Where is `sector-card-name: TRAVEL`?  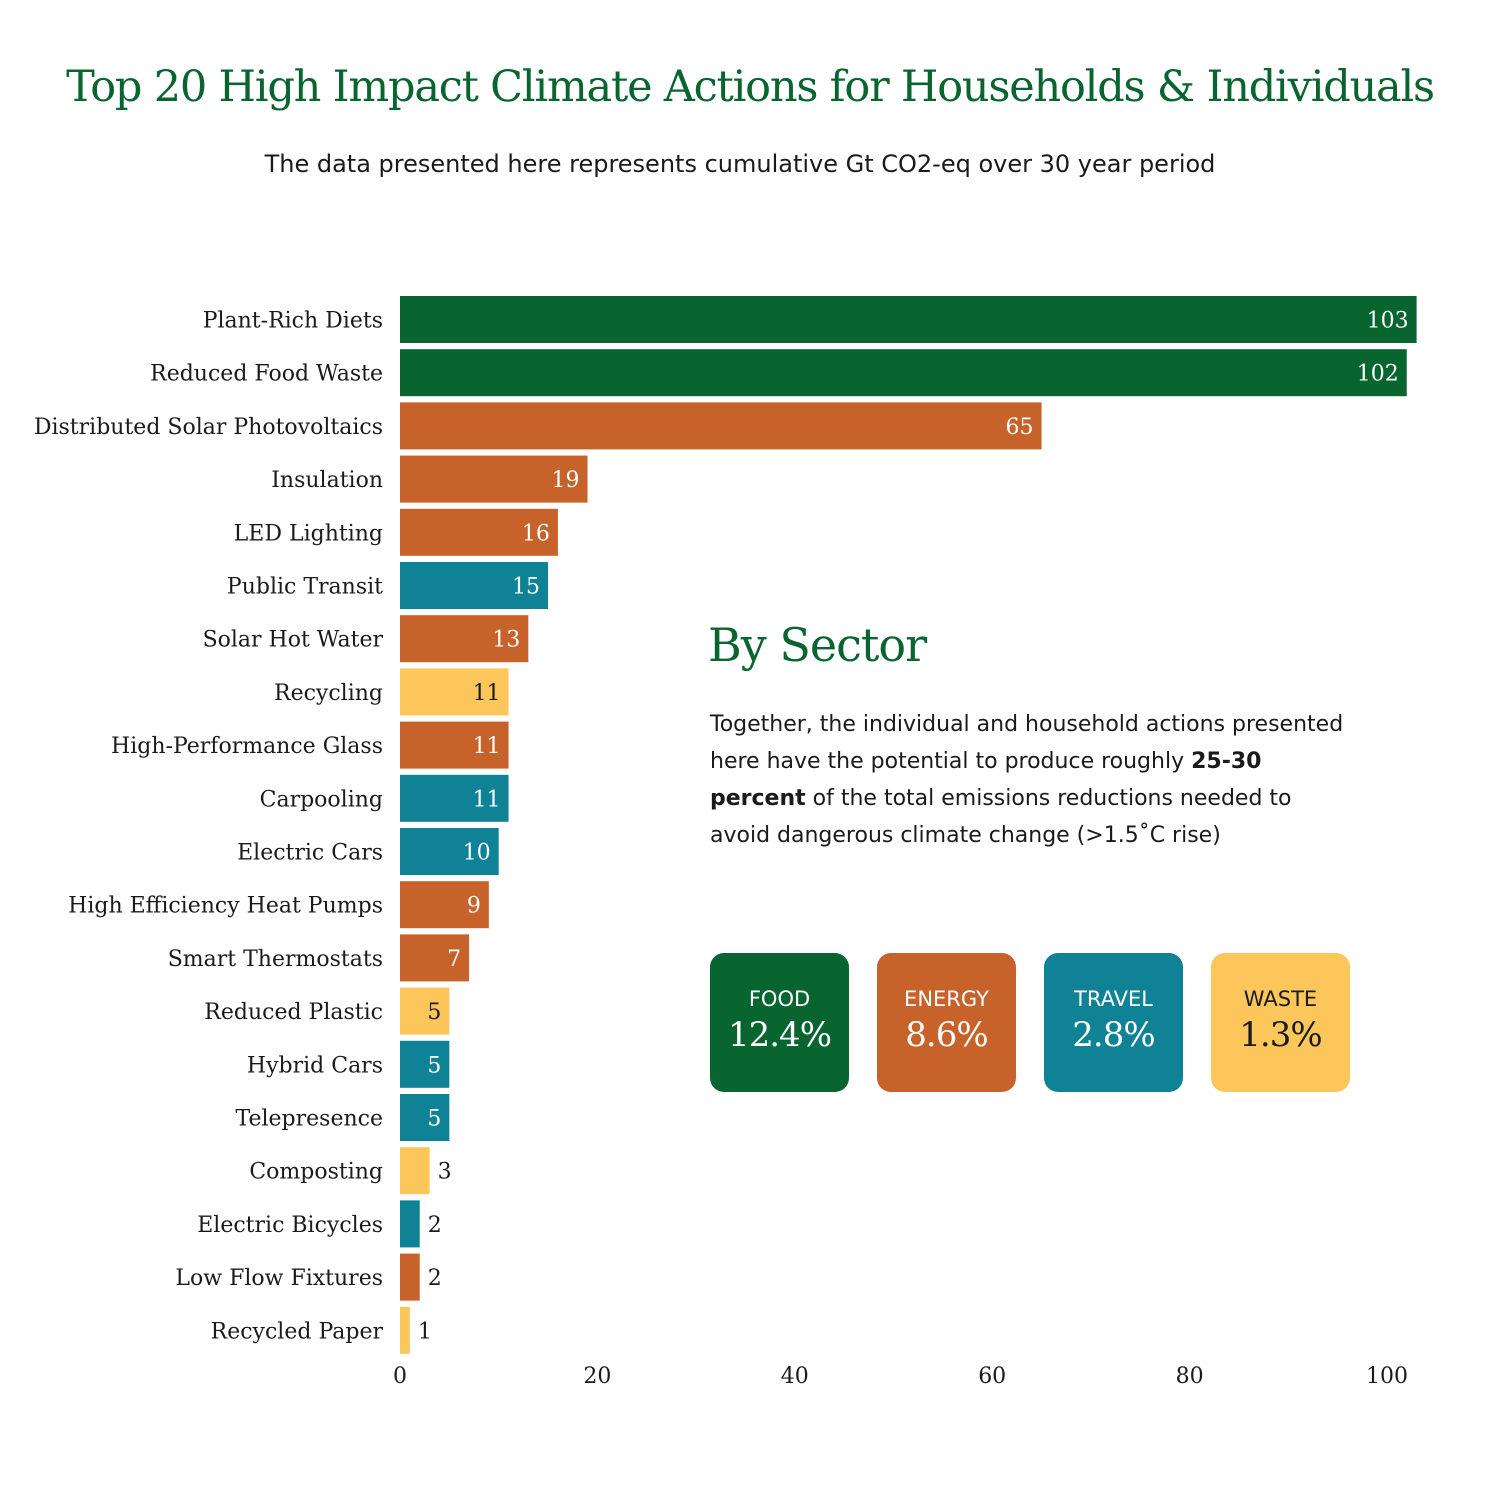 sector-card-name: TRAVEL is located at coordinates (1113, 999).